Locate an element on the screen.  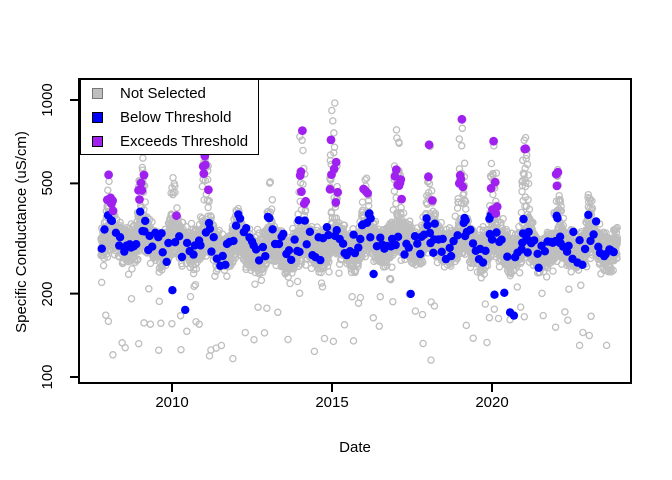
not-selected-swatch-icon is located at coordinates (97, 93).